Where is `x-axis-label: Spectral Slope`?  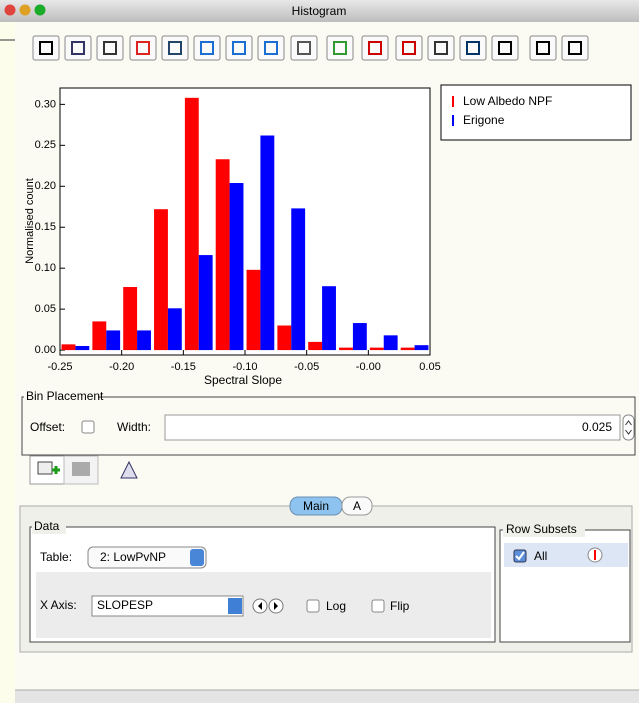
x-axis-label: Spectral Slope is located at coordinates (243, 380).